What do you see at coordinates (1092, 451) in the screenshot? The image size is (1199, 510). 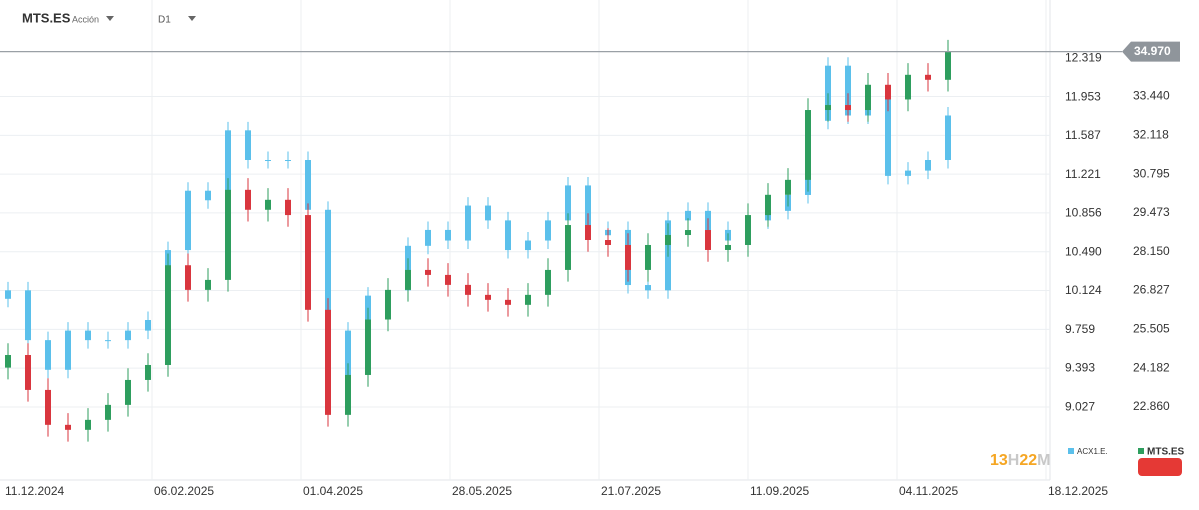 I see `legend-label: ACX1.E.` at bounding box center [1092, 451].